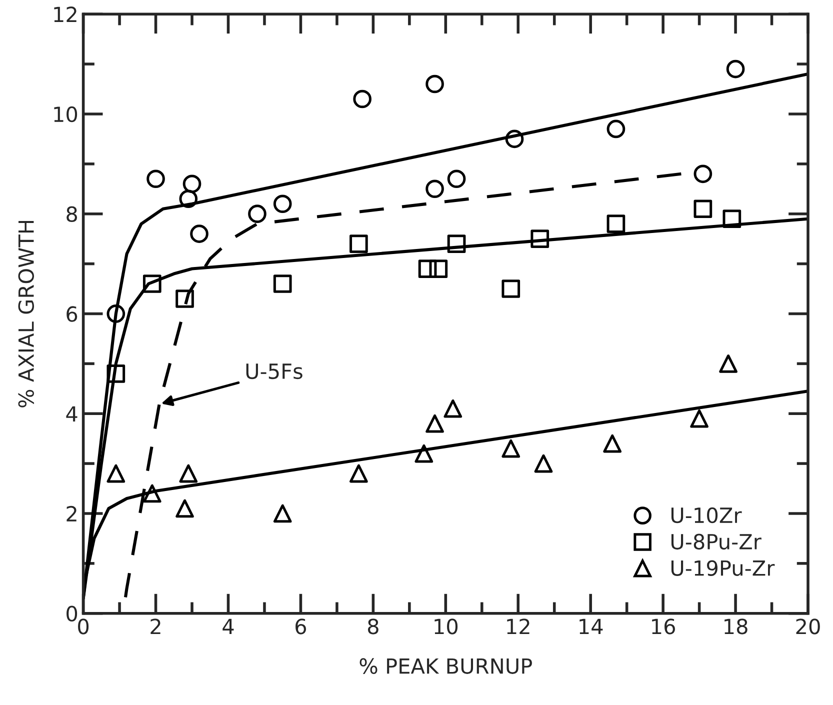 This screenshot has width=833, height=705. I want to click on x-axis-title: % PEAK BURNUP, so click(446, 666).